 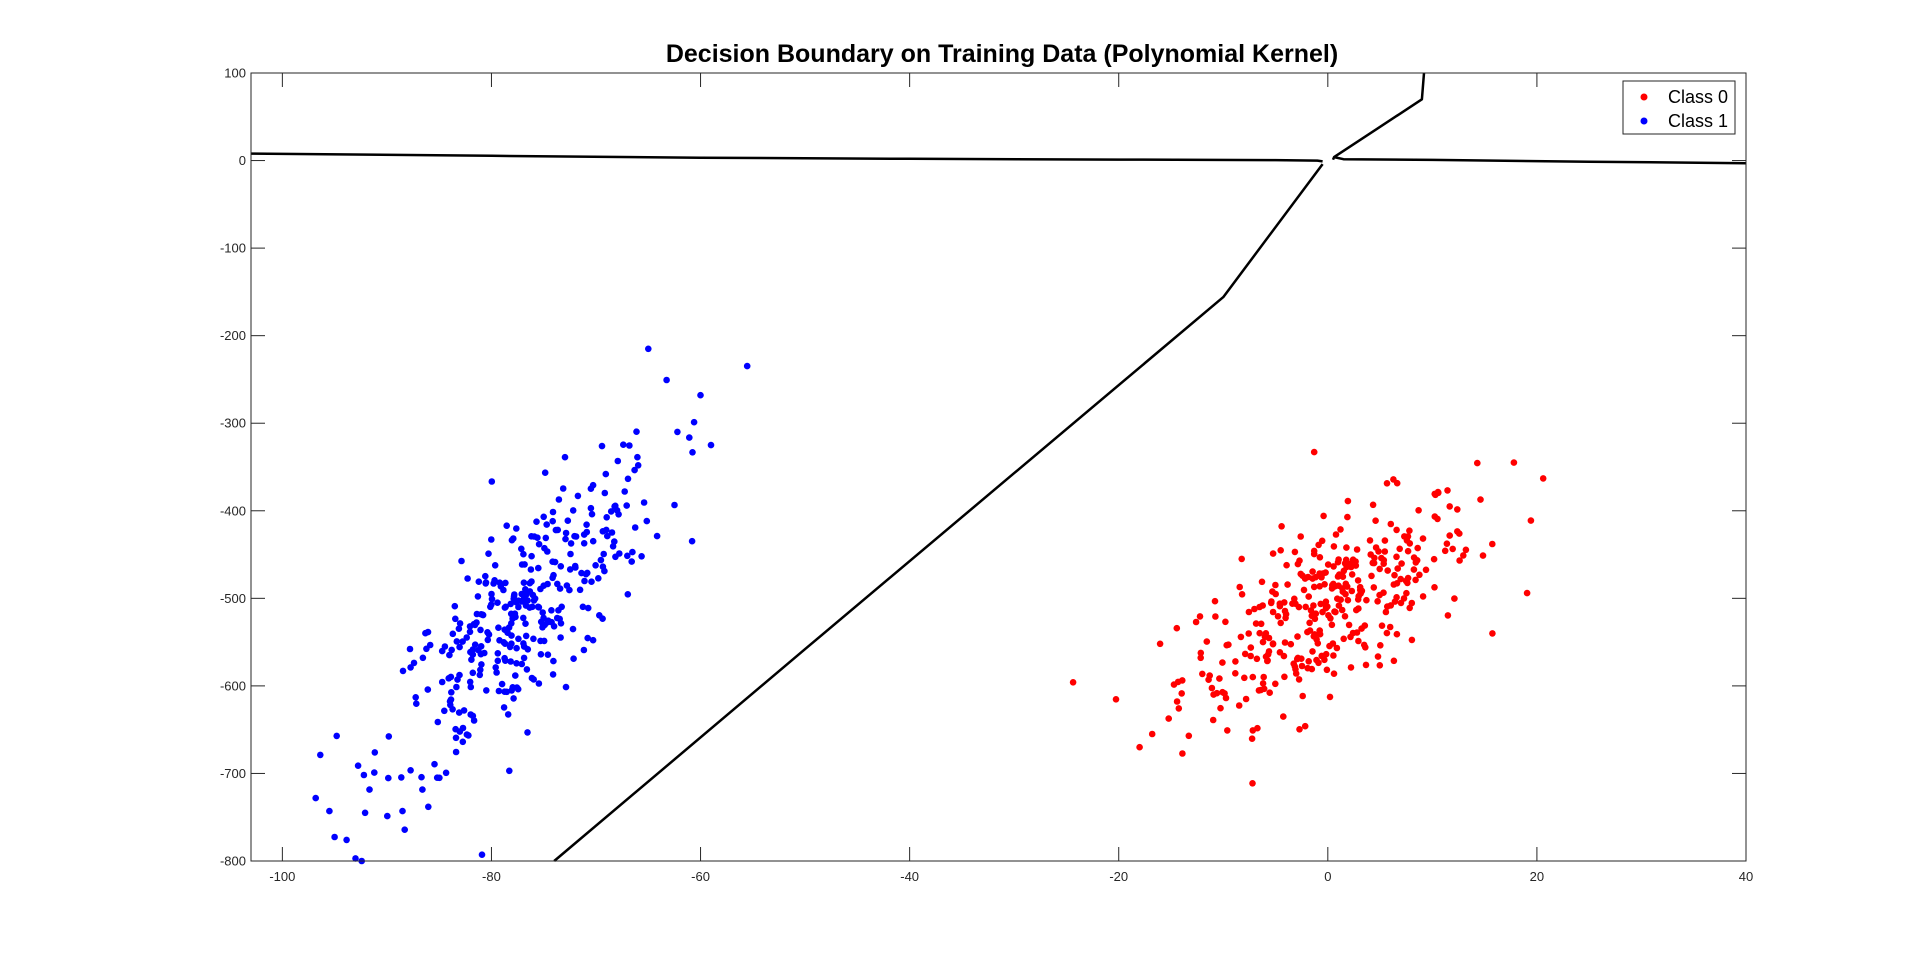 What do you see at coordinates (1308, 617) in the screenshot?
I see `class-0-points` at bounding box center [1308, 617].